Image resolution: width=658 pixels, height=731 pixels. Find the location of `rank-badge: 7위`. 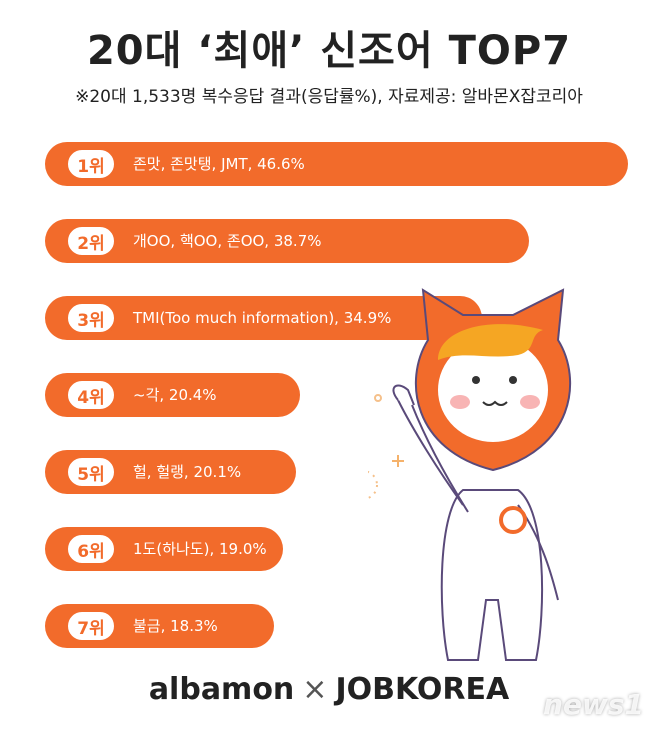

rank-badge: 7위 is located at coordinates (91, 626).